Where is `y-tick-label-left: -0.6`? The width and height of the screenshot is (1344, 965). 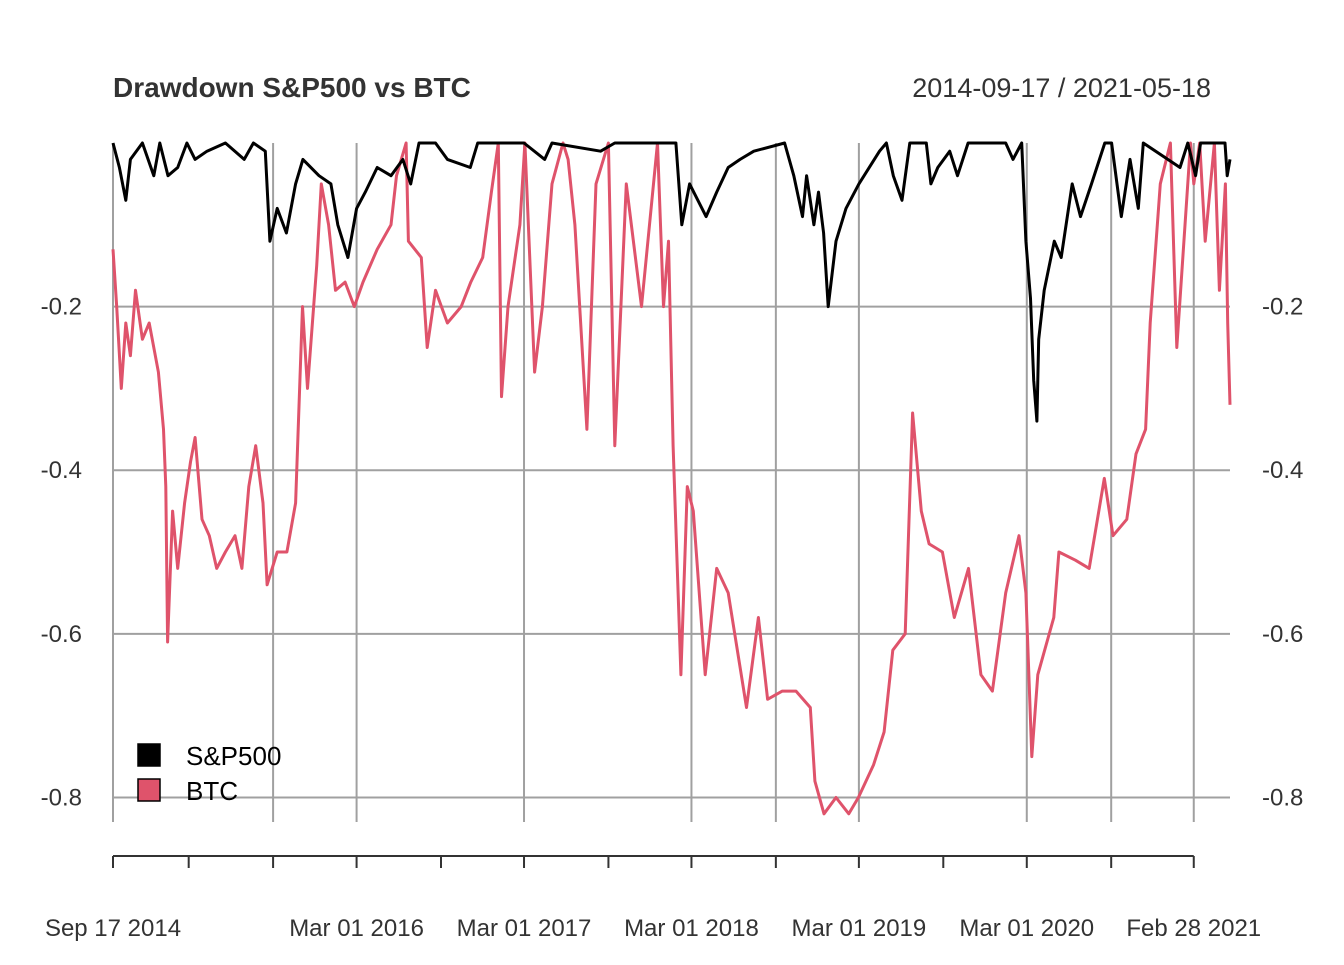 y-tick-label-left: -0.6 is located at coordinates (61, 634).